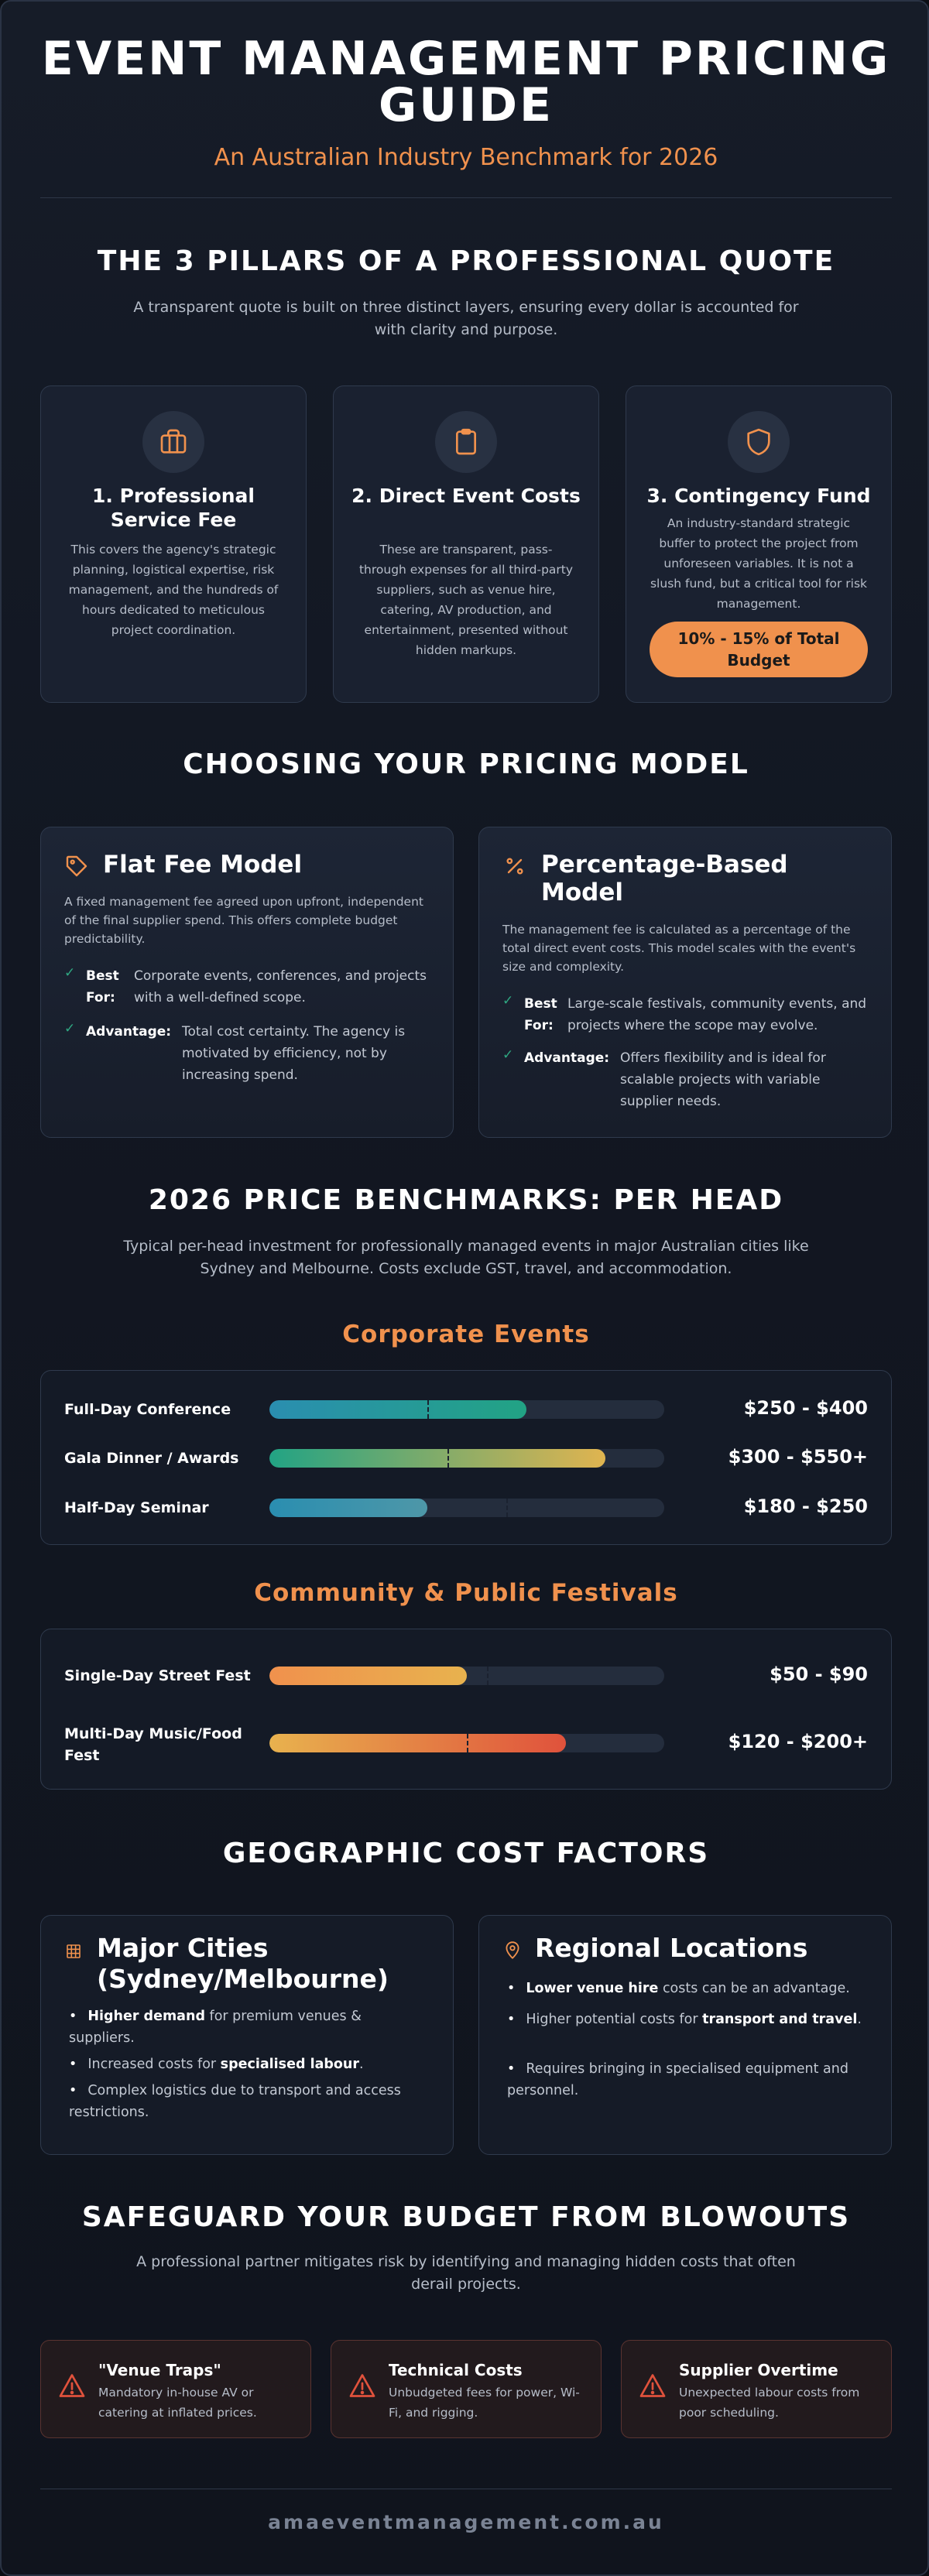 Image resolution: width=929 pixels, height=2576 pixels. I want to click on geo-item-text: Increased costs for, so click(154, 2064).